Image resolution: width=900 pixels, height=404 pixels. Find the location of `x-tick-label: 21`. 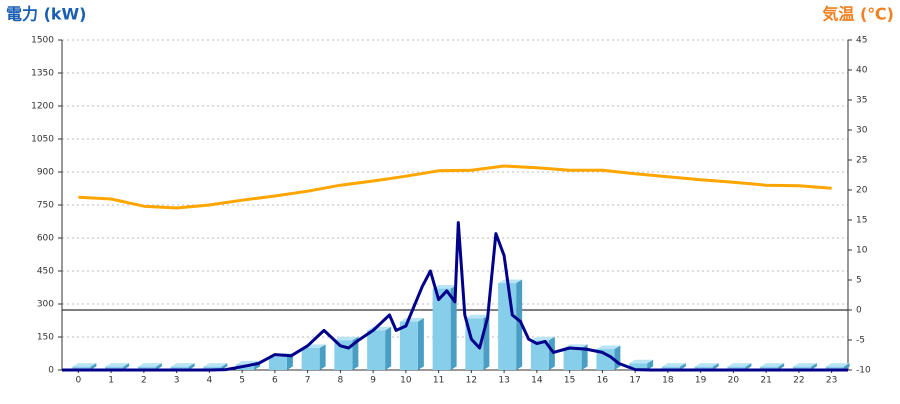

x-tick-label: 21 is located at coordinates (765, 381).